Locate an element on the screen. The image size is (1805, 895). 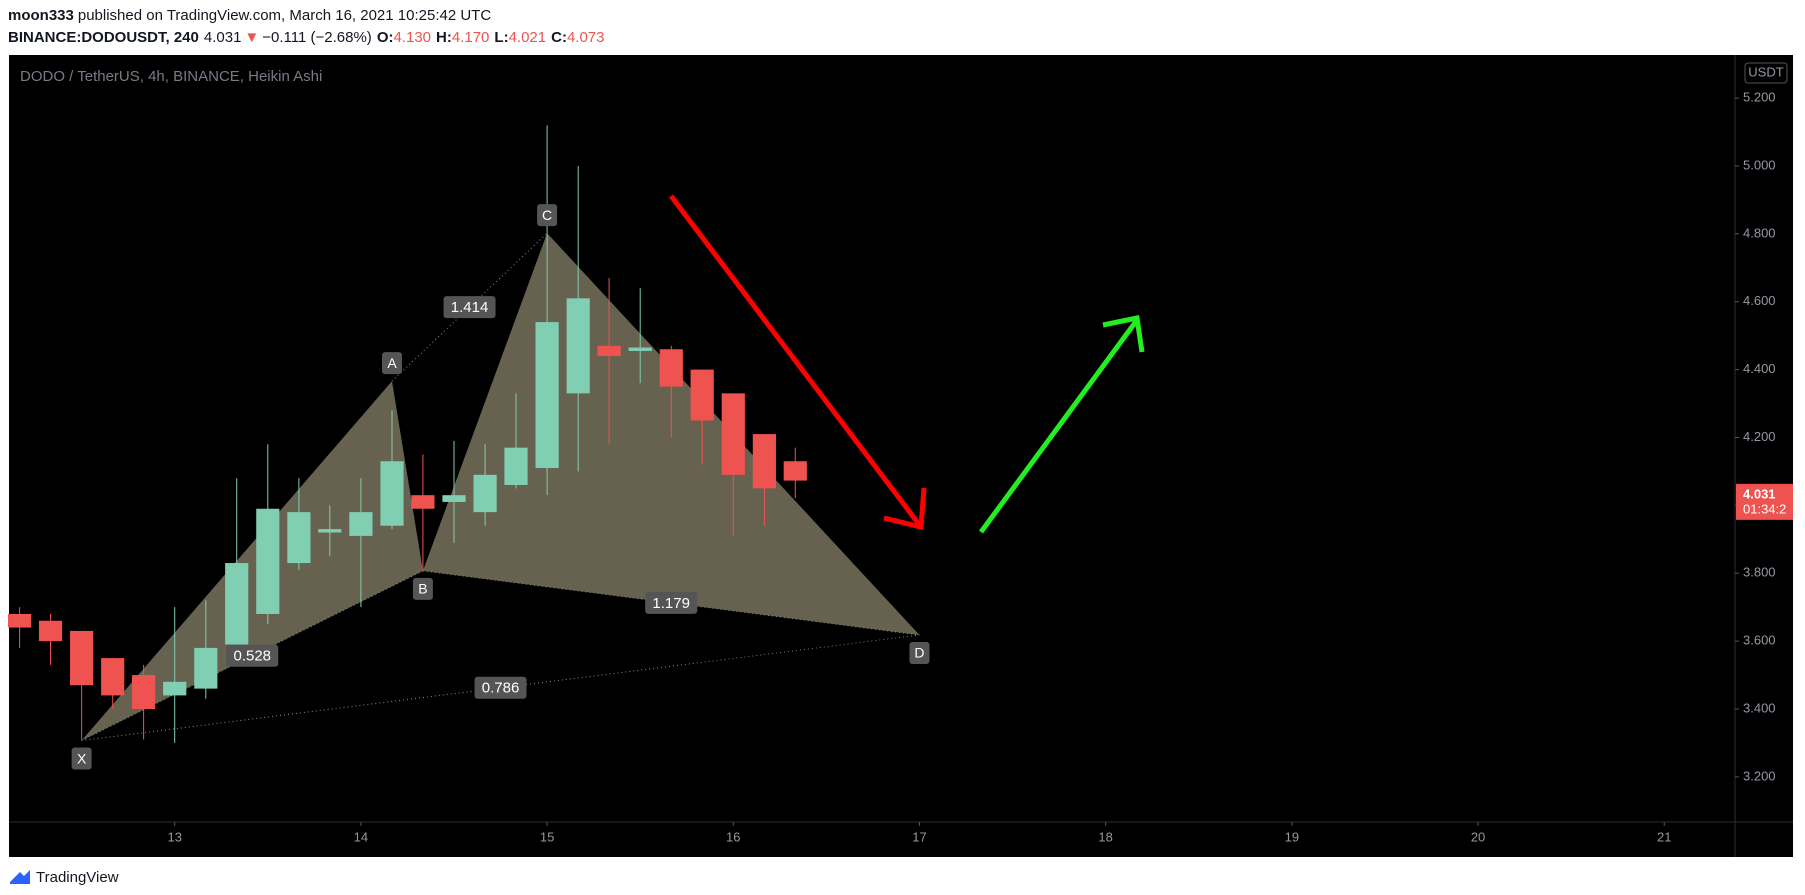
ratio-label: 1.414 is located at coordinates (470, 307).